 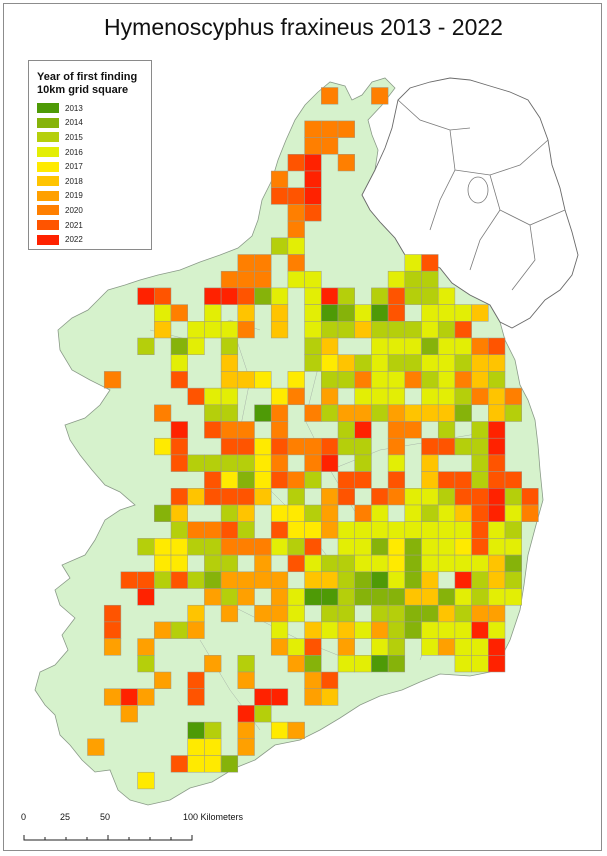 What do you see at coordinates (94, 239) in the screenshot?
I see `legend-item-2022: 2022` at bounding box center [94, 239].